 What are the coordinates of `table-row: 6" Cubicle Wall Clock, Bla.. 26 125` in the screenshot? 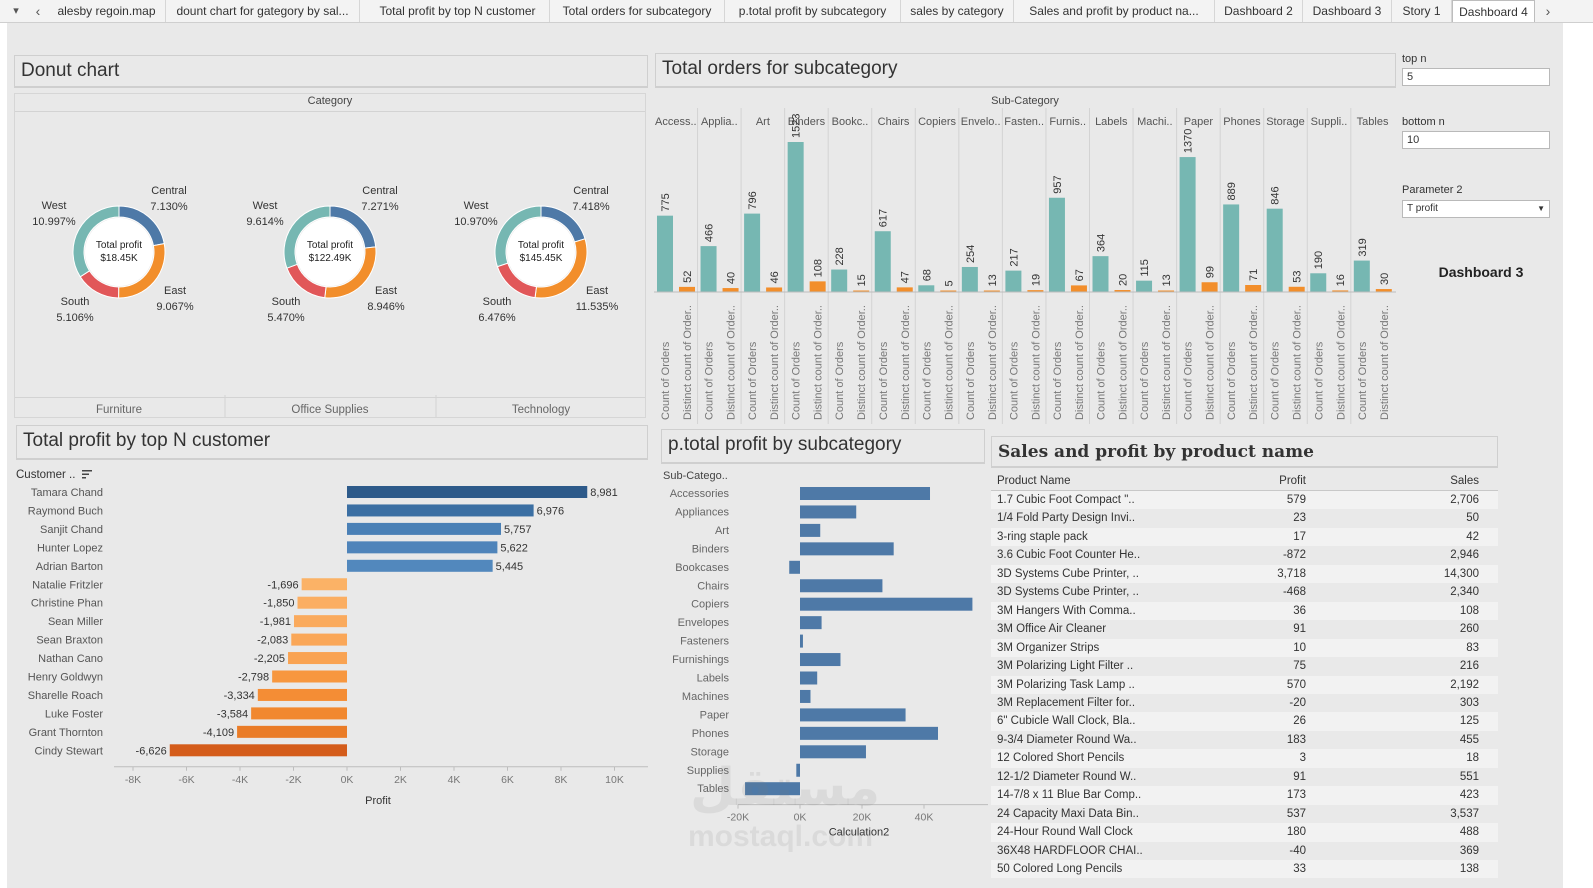 It's located at (1244, 721).